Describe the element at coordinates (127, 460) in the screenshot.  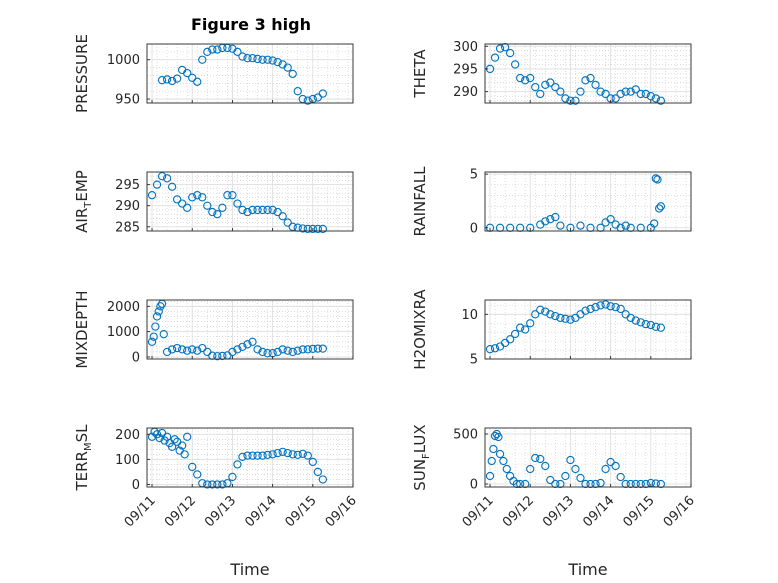
I see `y-tick-label: 100` at that location.